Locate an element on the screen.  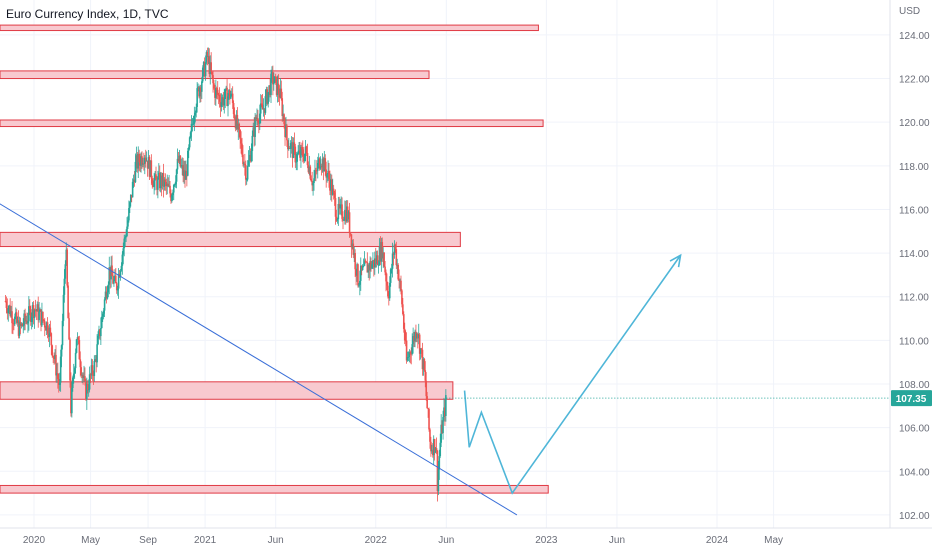
y-tick-label: 122.00 is located at coordinates (914, 80).